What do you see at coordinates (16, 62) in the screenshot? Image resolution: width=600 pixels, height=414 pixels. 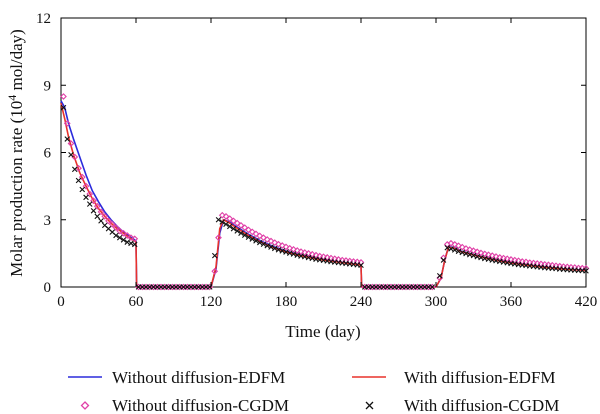 I see `y-axis-label-tail: mol/day)` at bounding box center [16, 62].